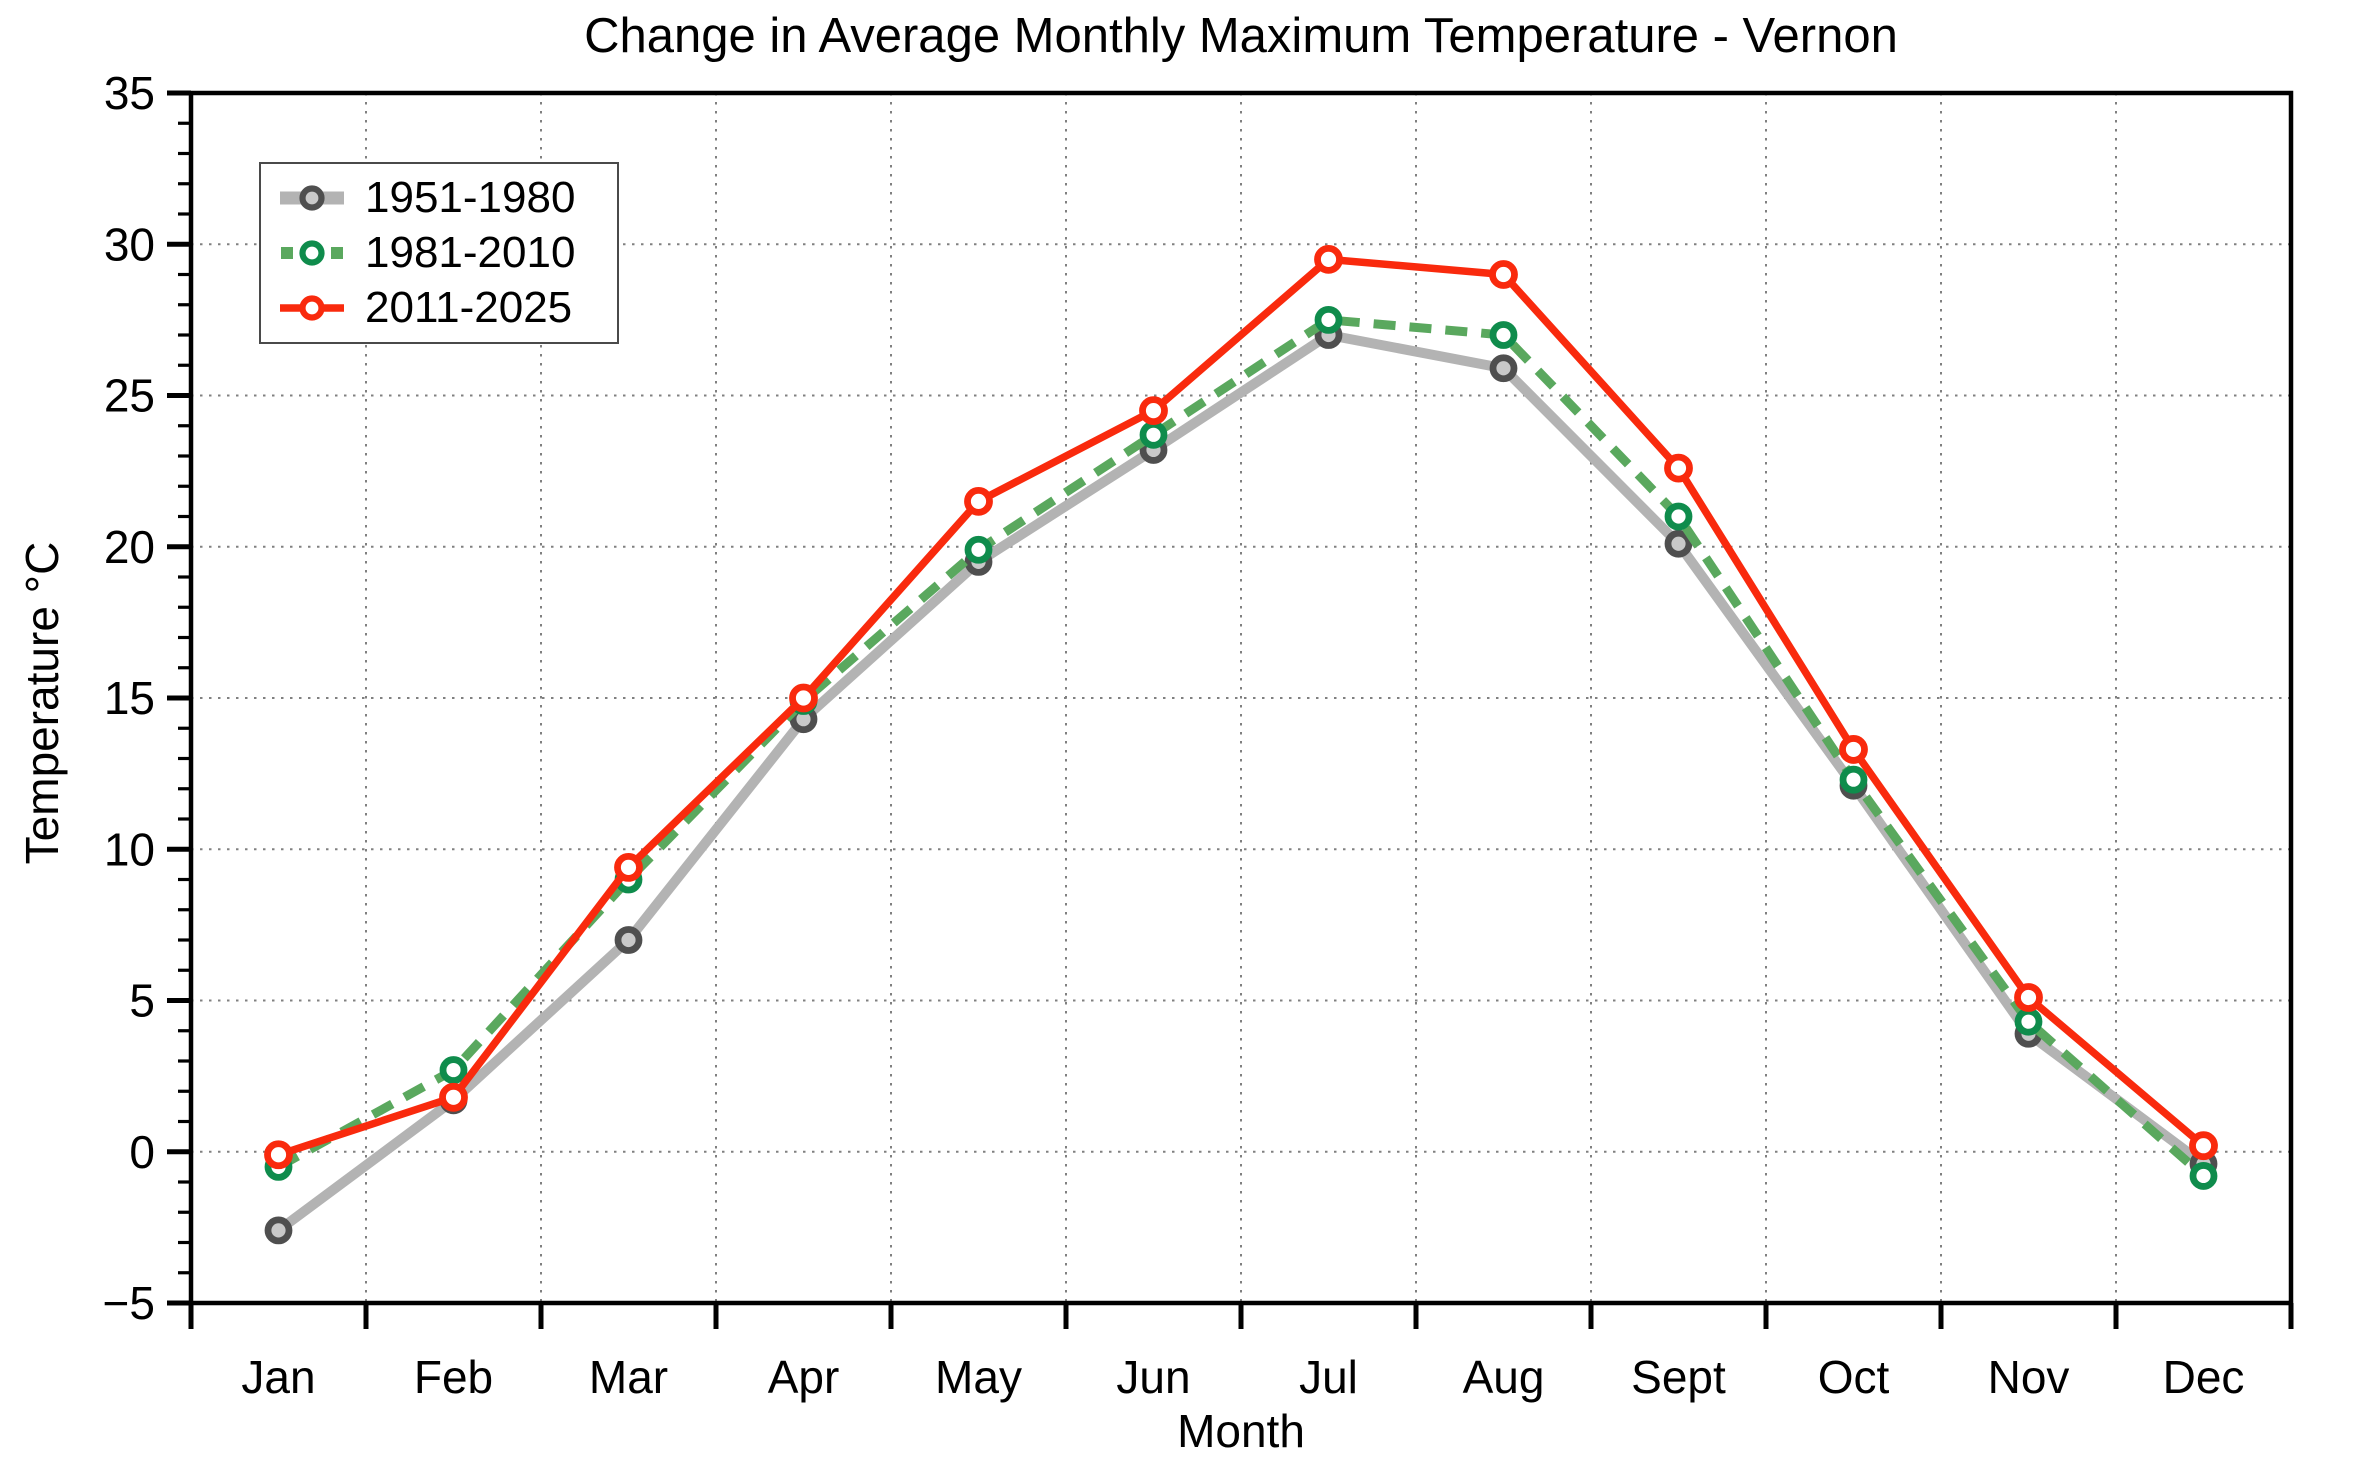 This screenshot has height=1464, width=2360. I want to click on x-tick-label: Jul, so click(1328, 1377).